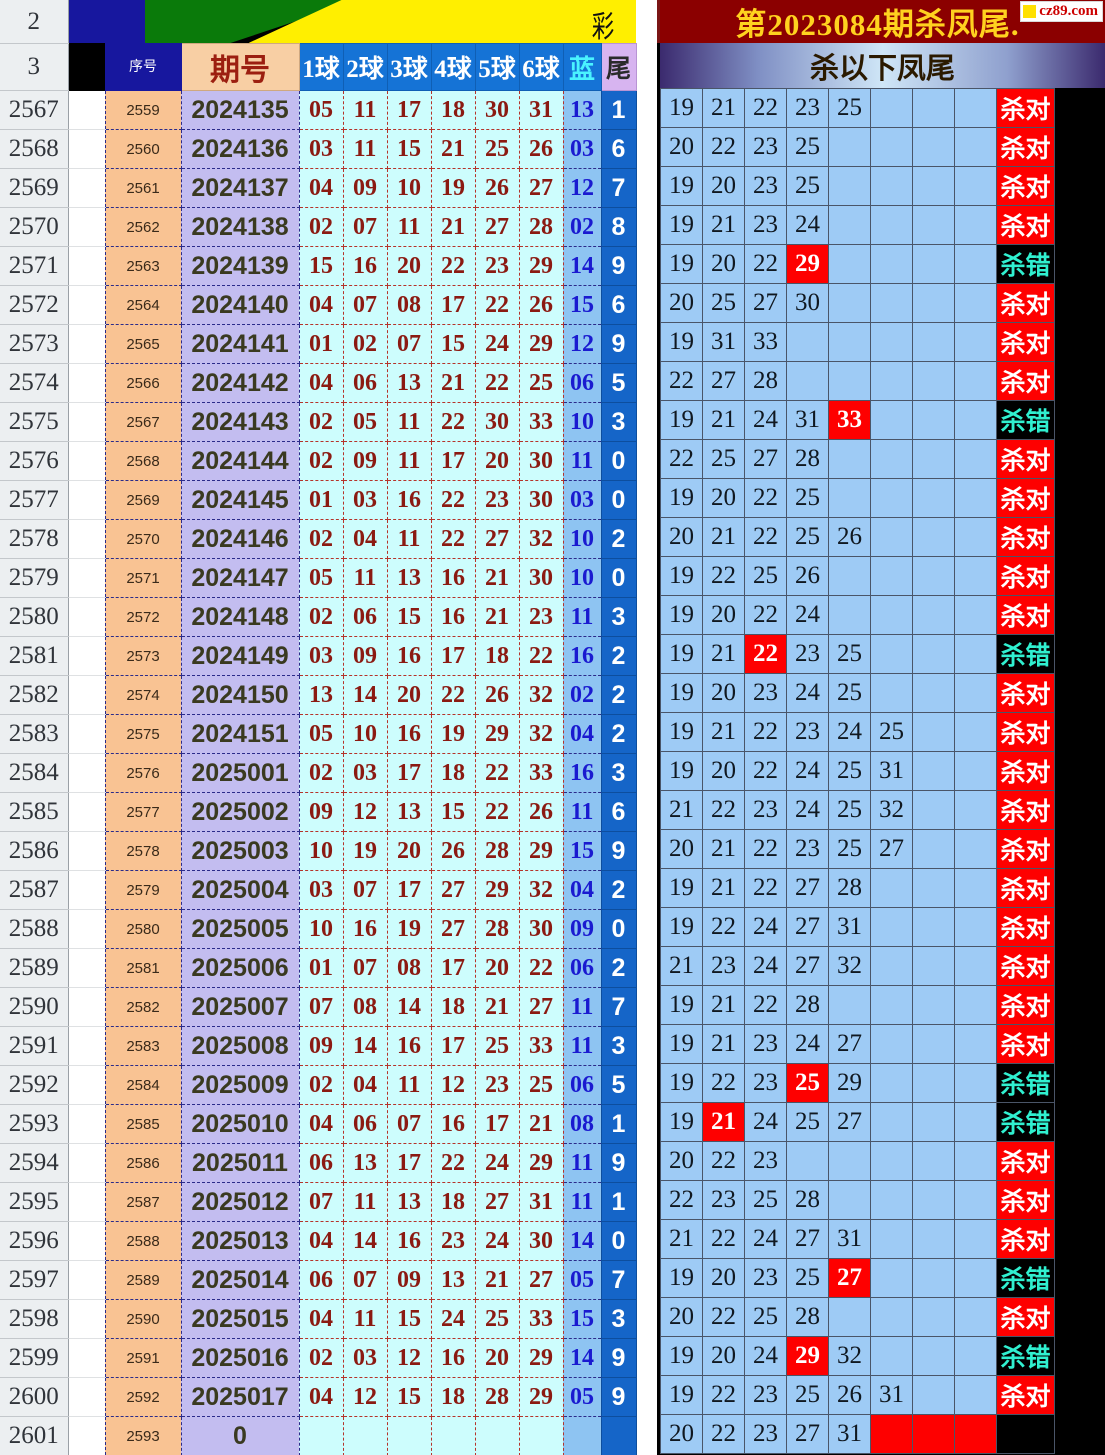 Image resolution: width=1105 pixels, height=1455 pixels. Describe the element at coordinates (34, 110) in the screenshot. I see `excel-row-label: 2567` at that location.